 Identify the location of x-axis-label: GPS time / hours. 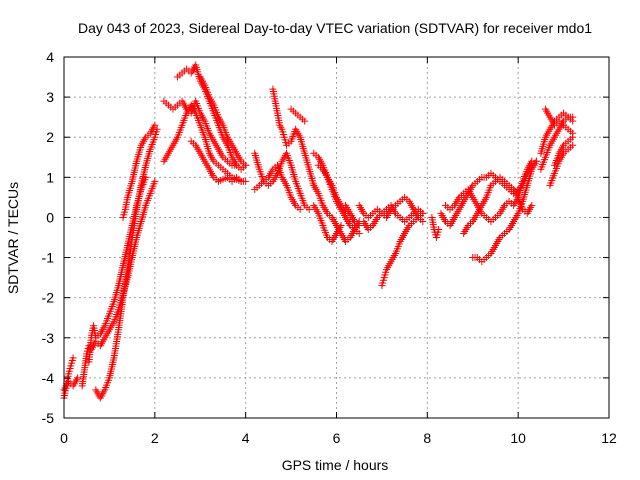
(335, 465).